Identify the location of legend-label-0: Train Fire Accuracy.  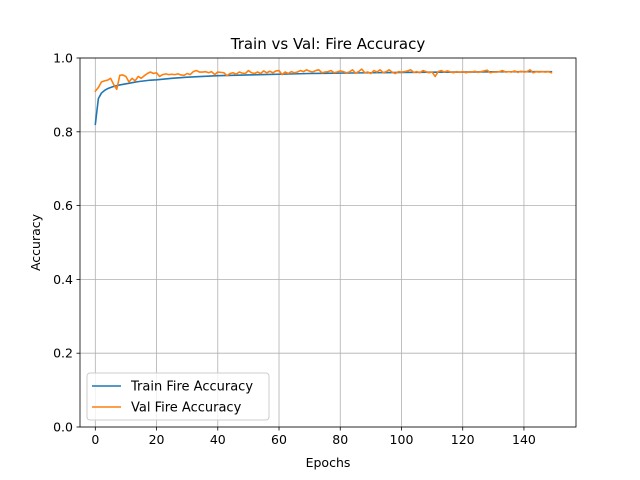
(191, 387).